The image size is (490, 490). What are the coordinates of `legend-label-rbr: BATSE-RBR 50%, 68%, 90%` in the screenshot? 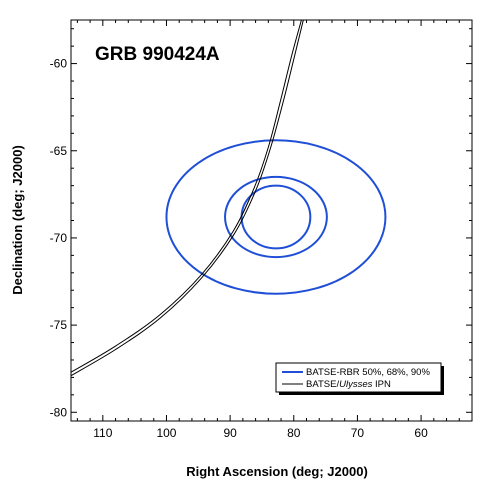 It's located at (368, 372).